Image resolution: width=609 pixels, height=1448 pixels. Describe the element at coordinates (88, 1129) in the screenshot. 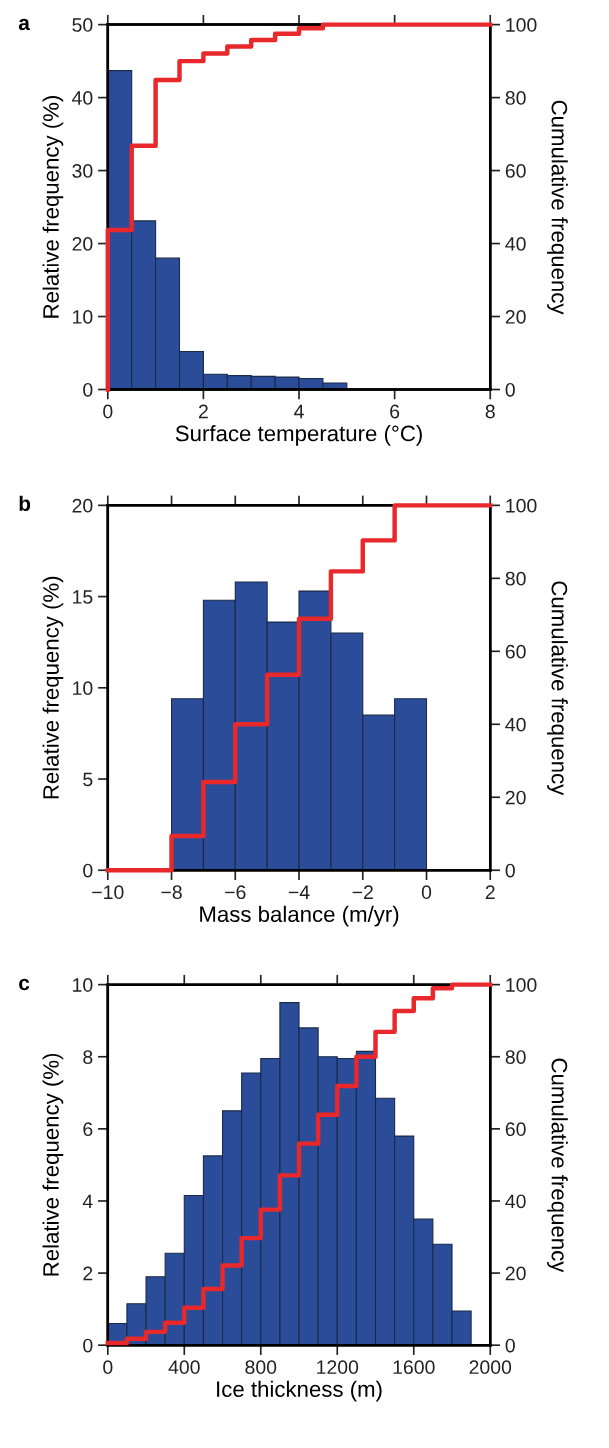

I see `y-tick-label: 6` at that location.